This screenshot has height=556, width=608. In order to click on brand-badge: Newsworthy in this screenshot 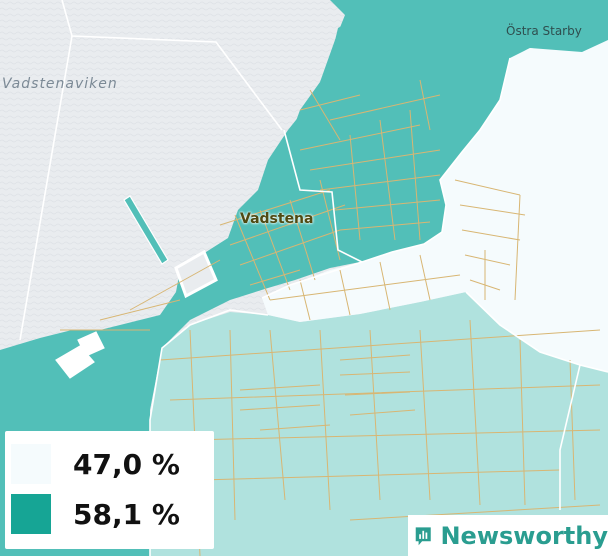, I will do `click(508, 535)`.